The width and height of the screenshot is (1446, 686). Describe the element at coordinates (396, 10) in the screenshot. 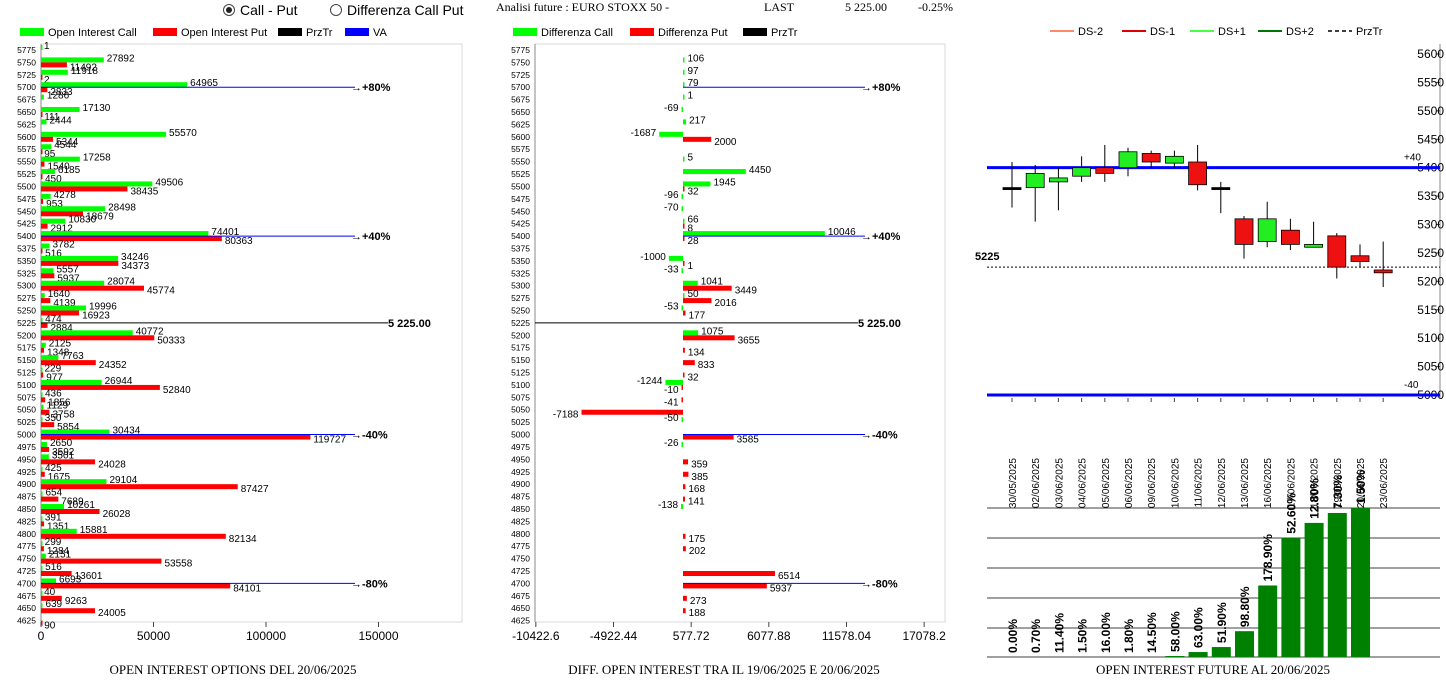

I see `radio-differenza: Differenza Call Put` at that location.